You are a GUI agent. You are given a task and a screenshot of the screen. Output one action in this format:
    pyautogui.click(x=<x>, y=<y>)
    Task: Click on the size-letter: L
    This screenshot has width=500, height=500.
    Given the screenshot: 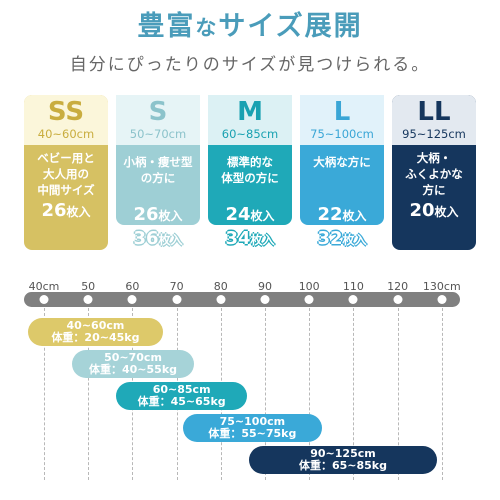 What is the action you would take?
    pyautogui.click(x=342, y=112)
    